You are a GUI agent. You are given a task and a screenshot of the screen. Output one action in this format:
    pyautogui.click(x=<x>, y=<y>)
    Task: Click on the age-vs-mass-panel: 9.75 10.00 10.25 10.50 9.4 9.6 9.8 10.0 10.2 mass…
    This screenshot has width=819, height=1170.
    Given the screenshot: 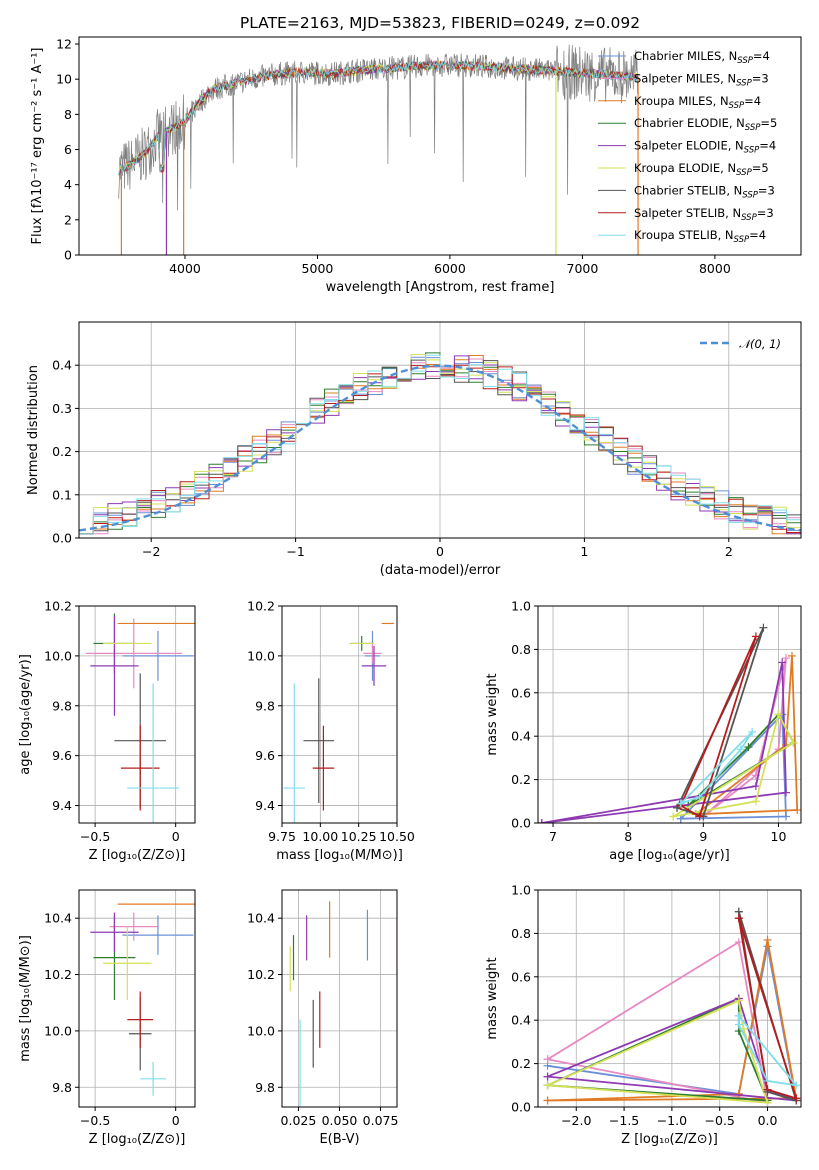 What is the action you would take?
    pyautogui.click(x=331, y=731)
    